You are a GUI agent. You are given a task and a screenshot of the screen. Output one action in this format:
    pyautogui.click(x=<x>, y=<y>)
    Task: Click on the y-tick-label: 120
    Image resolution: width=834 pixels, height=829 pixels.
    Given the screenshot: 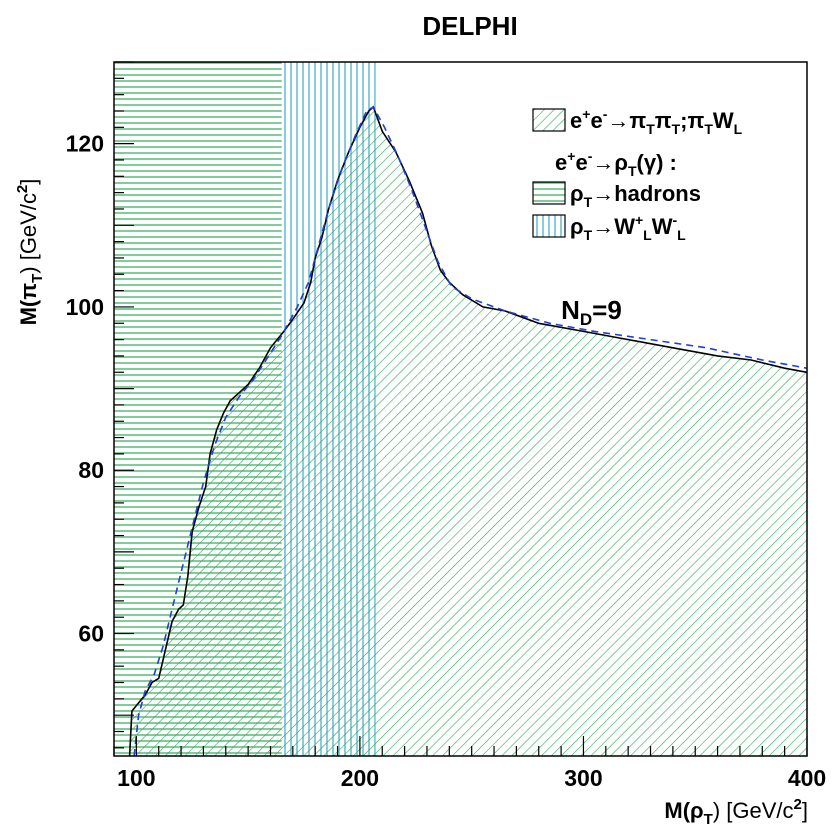 What is the action you would take?
    pyautogui.click(x=85, y=144)
    